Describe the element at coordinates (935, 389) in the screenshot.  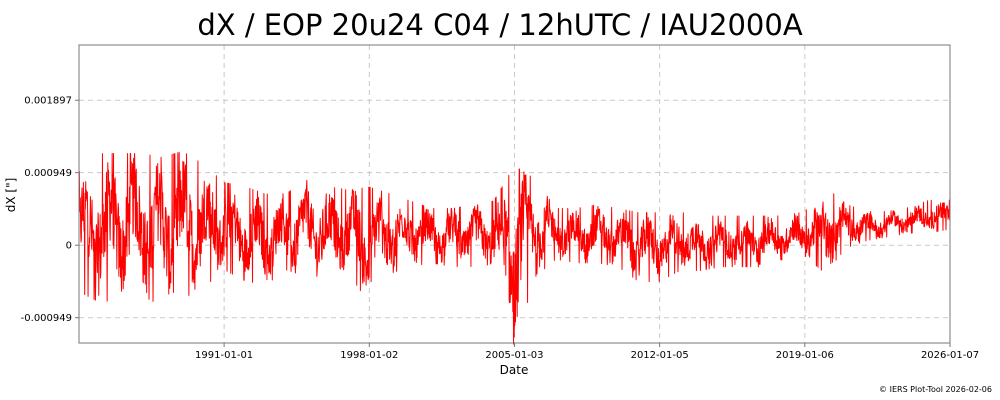
I see `credit-text: © IERS Plot-Tool 2026-02-06` at that location.